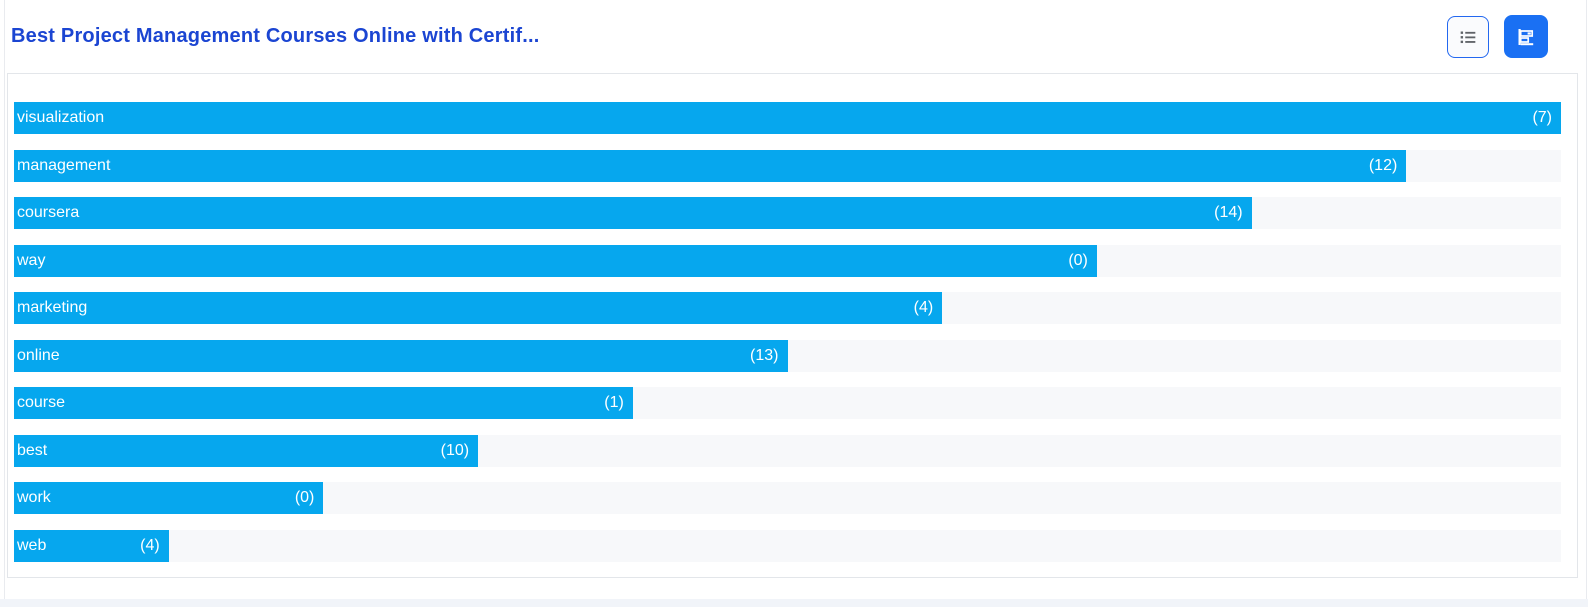  I want to click on bar-label: work, so click(34, 497).